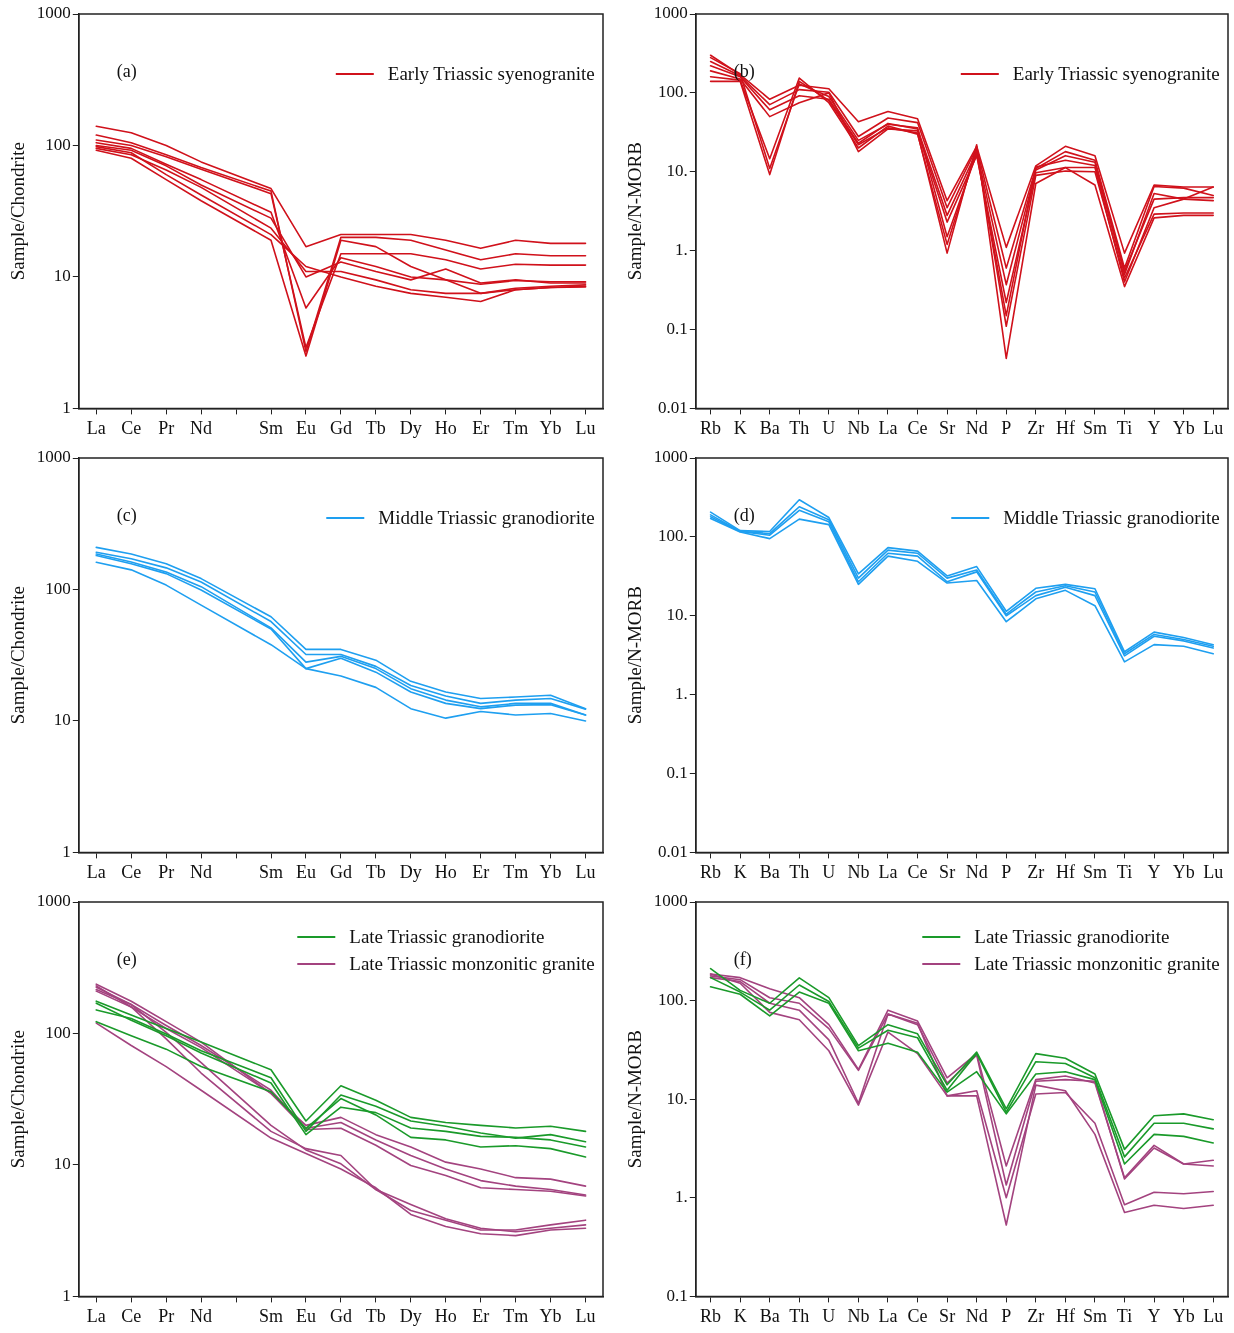 This screenshot has height=1333, width=1234. Describe the element at coordinates (126, 71) in the screenshot. I see `annotation: (a)` at that location.